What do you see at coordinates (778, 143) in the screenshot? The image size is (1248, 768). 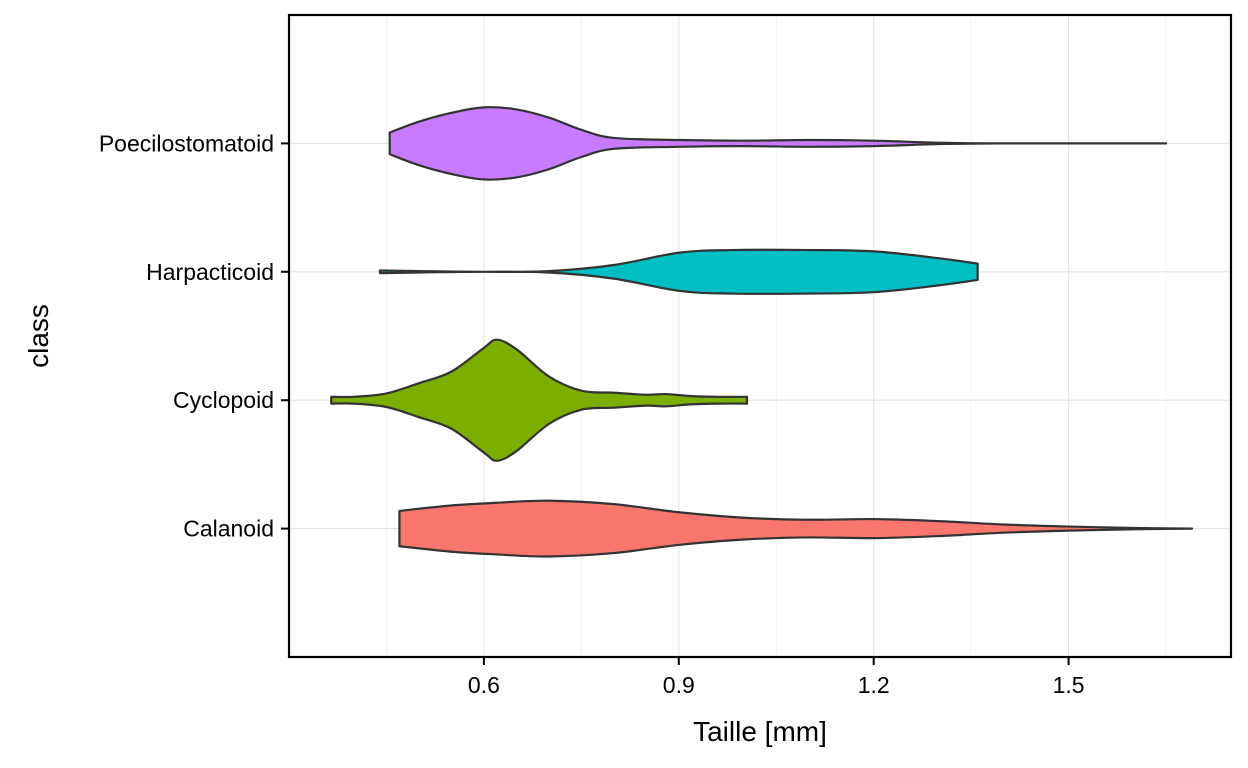 I see `violin-poecilostomatoid` at bounding box center [778, 143].